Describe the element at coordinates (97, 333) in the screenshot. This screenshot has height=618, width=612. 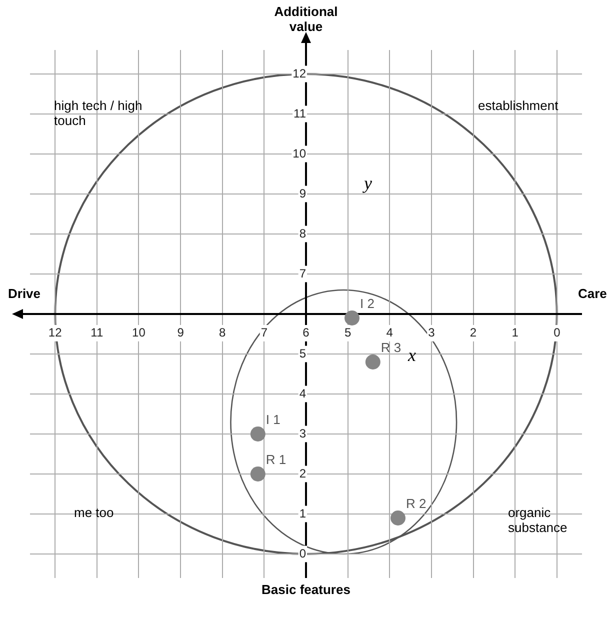
I see `x-tick-label: 11` at that location.